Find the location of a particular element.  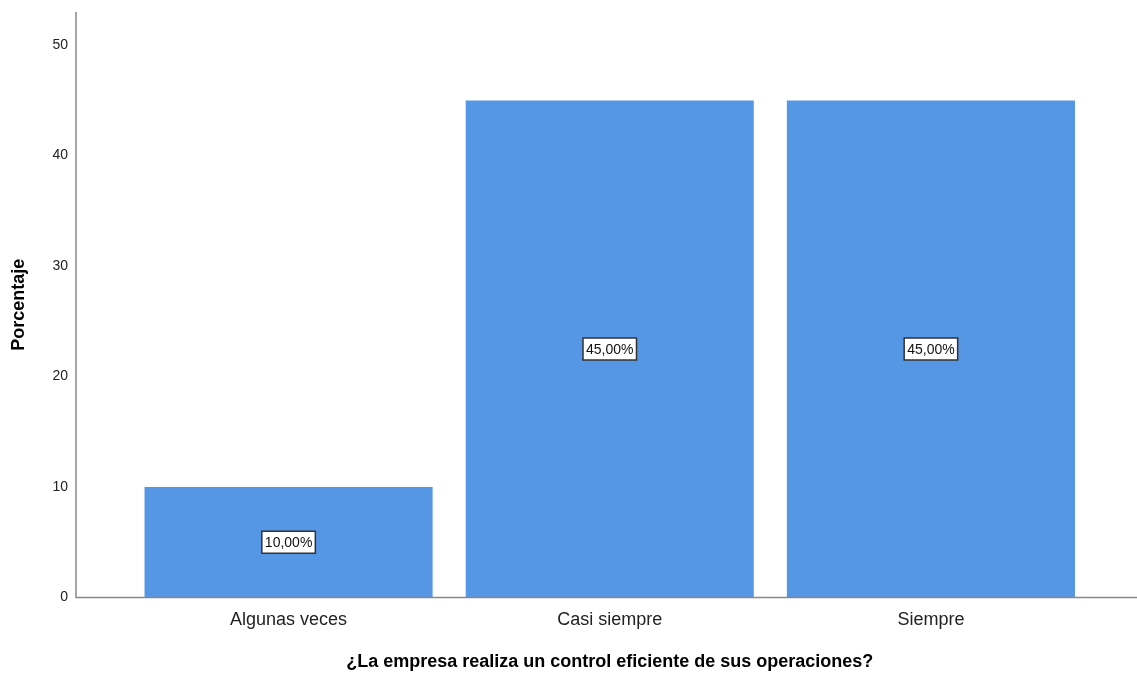

y-tick-label: 10 is located at coordinates (60, 485).